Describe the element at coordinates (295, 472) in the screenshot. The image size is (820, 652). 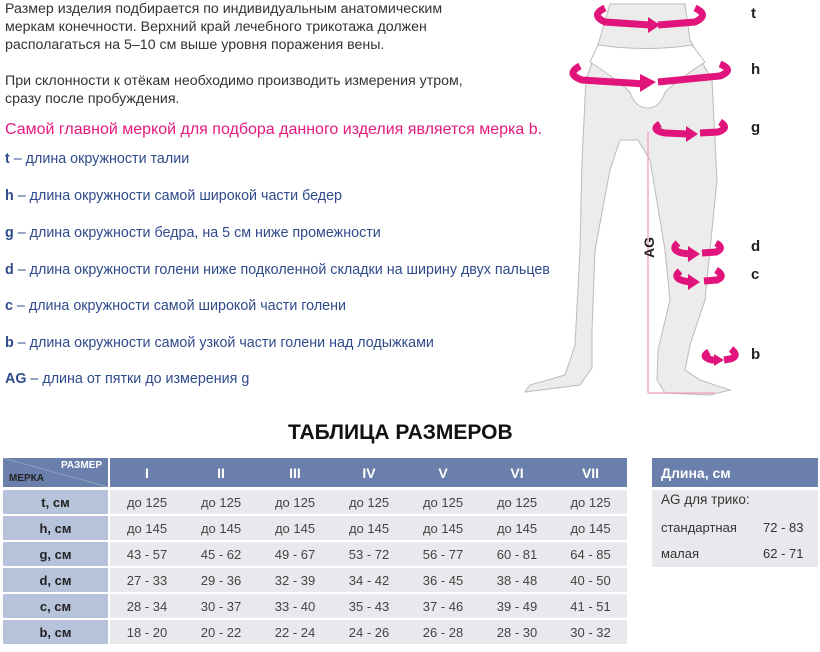
I see `size-header-III: III` at that location.